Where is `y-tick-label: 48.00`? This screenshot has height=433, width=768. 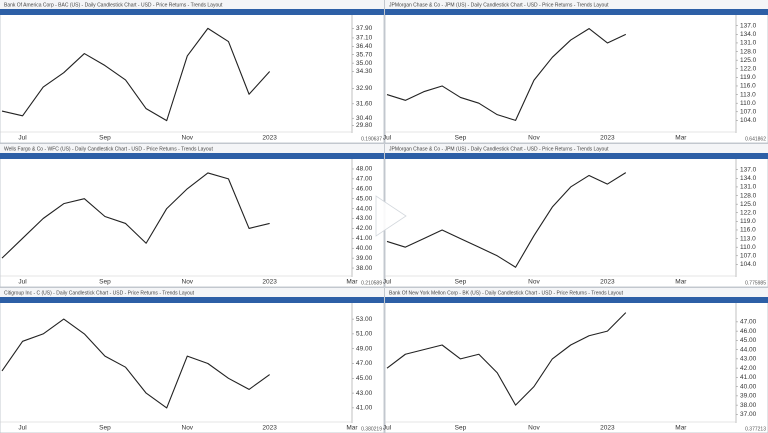
y-tick-label: 48.00 is located at coordinates (364, 169).